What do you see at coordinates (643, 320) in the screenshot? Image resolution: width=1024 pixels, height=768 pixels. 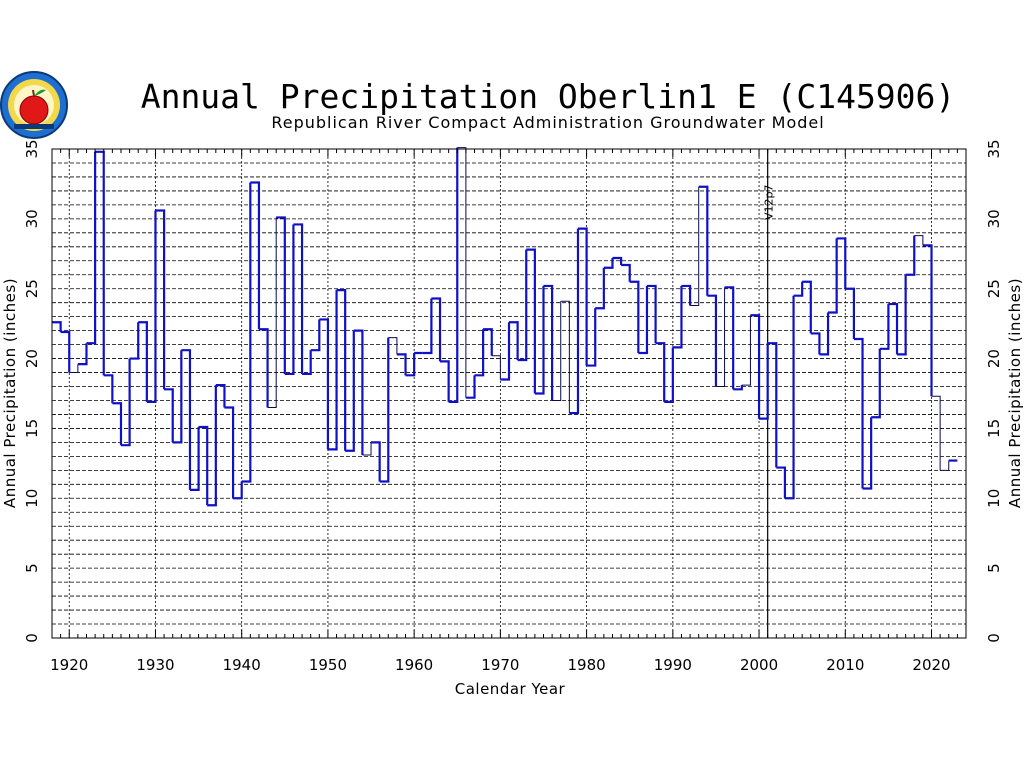 I see `year-step-1986` at bounding box center [643, 320].